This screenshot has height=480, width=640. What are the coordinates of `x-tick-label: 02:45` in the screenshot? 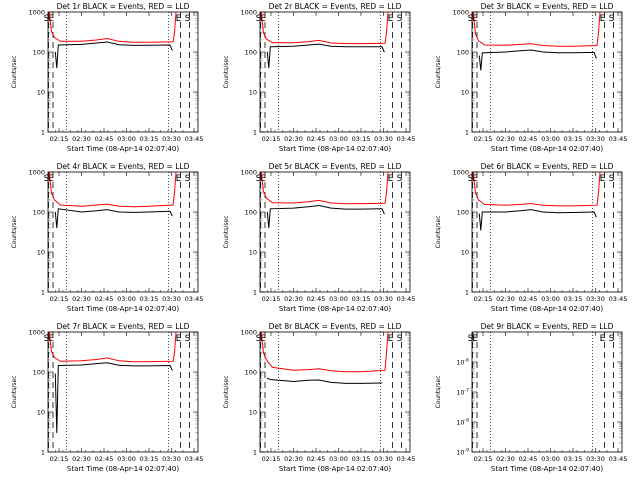 It's located at (104, 299).